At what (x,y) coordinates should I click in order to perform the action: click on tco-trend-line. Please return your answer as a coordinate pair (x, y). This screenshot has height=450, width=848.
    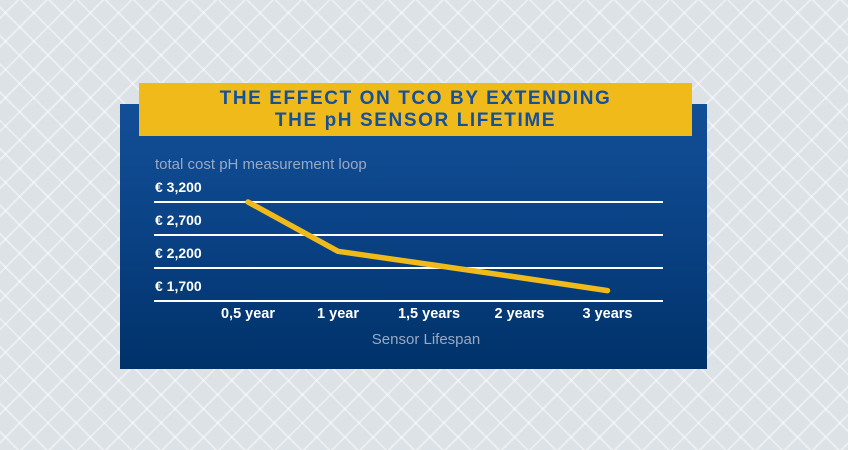
    Looking at the image, I should click on (428, 246).